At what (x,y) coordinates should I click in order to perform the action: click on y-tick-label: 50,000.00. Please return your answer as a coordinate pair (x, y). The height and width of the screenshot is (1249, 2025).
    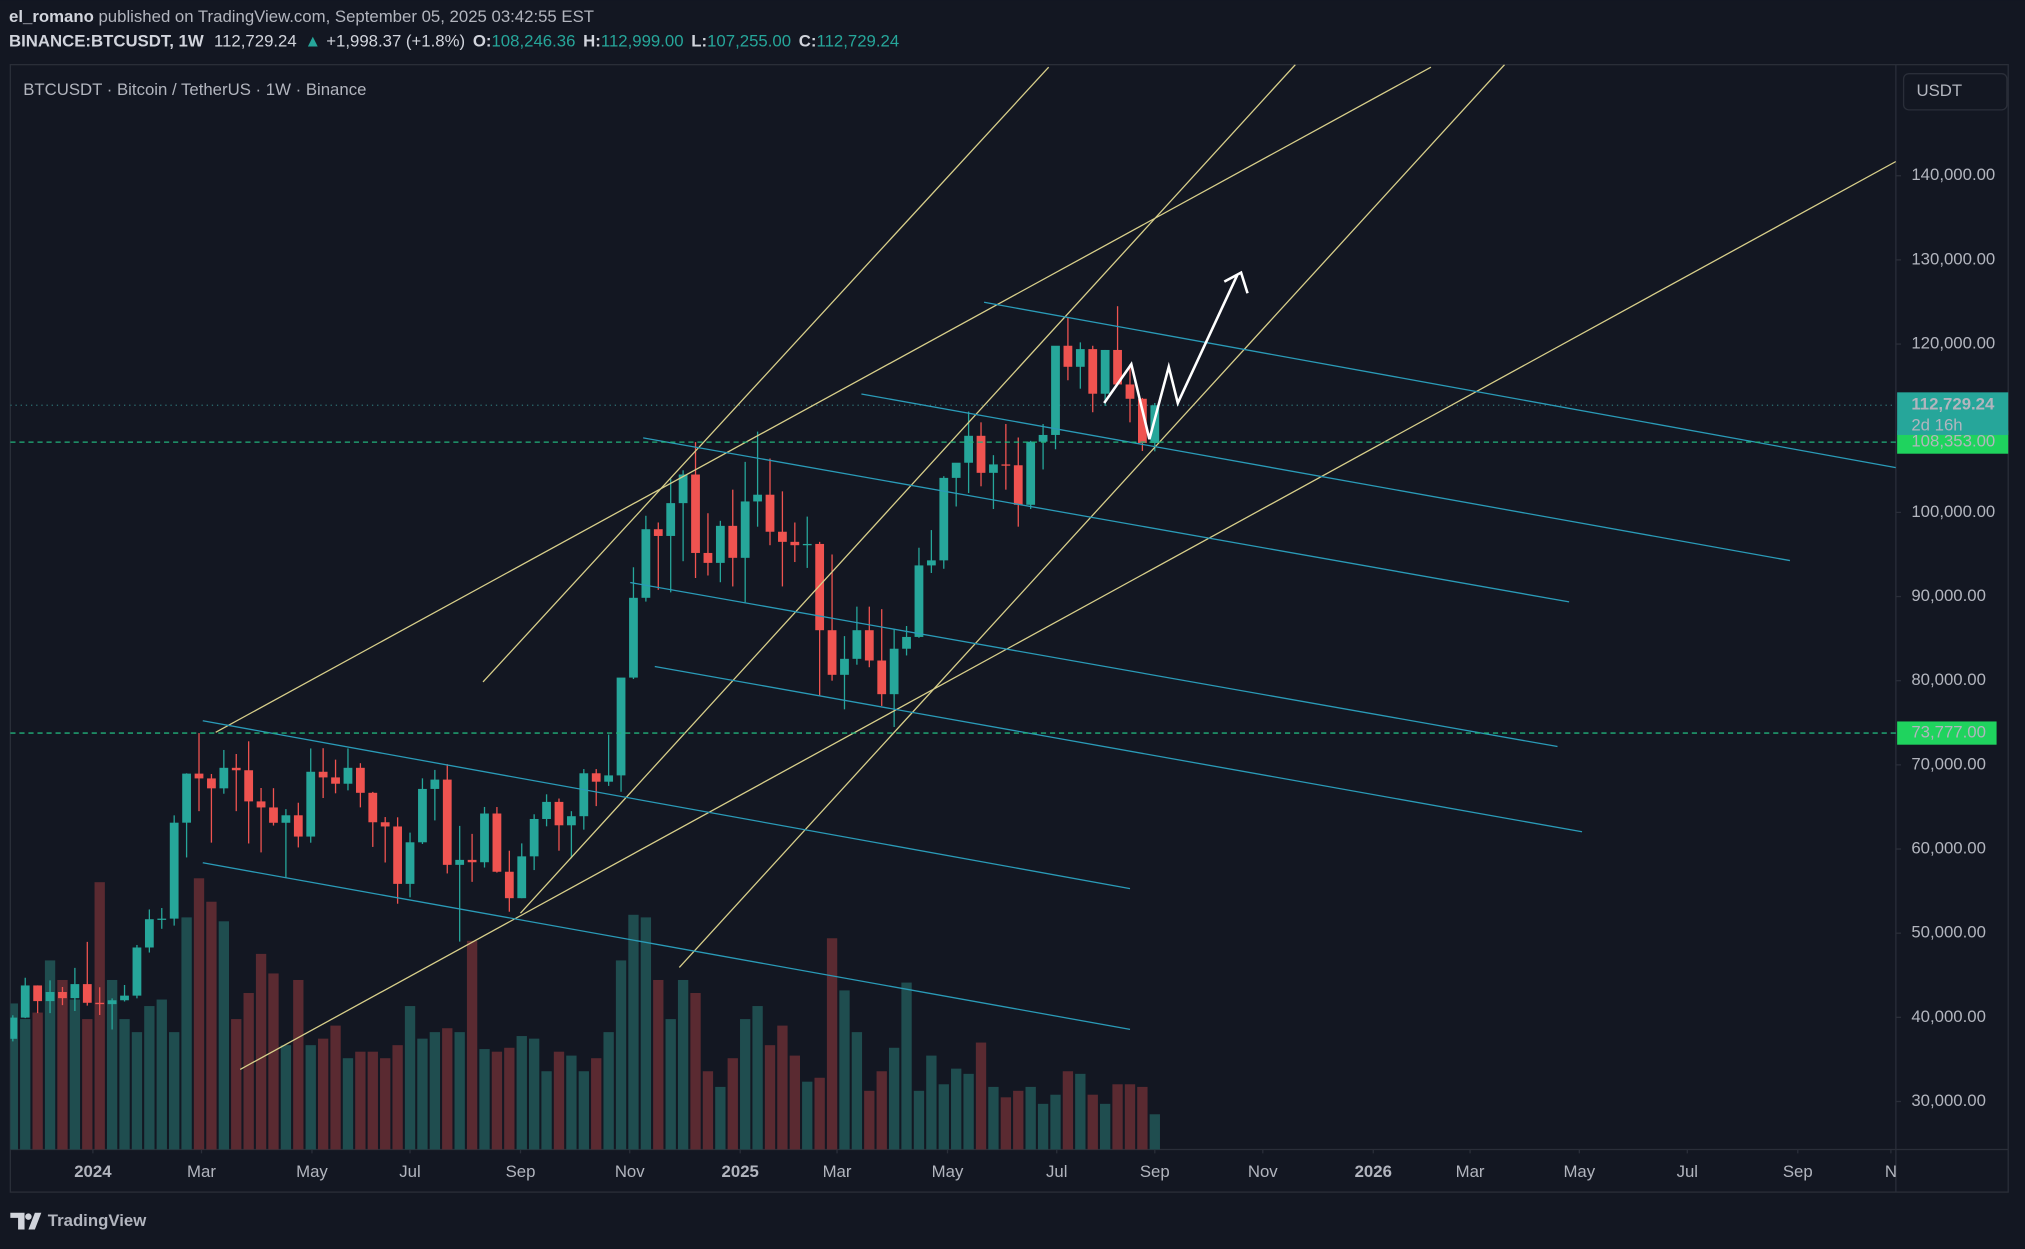
    Looking at the image, I should click on (1948, 932).